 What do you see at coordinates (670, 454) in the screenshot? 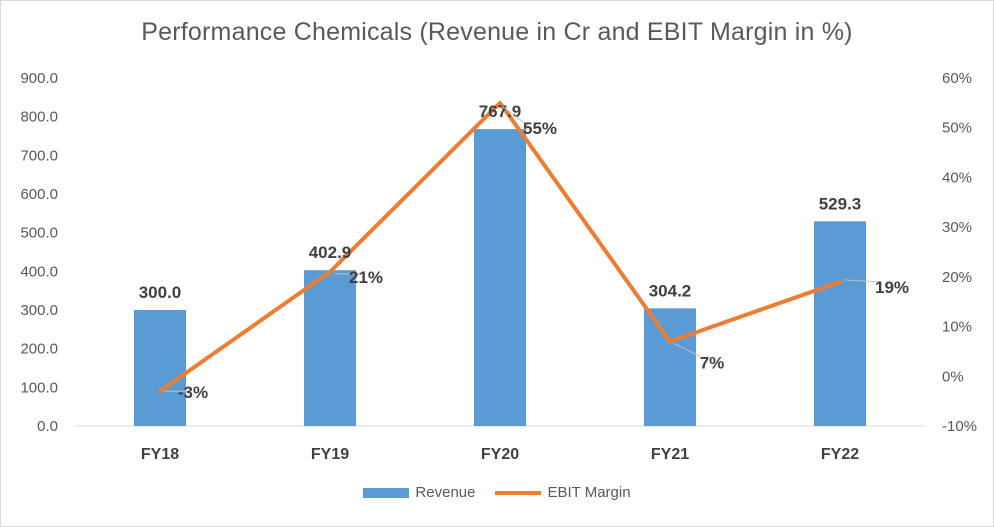
I see `x-category-label: FY21` at bounding box center [670, 454].